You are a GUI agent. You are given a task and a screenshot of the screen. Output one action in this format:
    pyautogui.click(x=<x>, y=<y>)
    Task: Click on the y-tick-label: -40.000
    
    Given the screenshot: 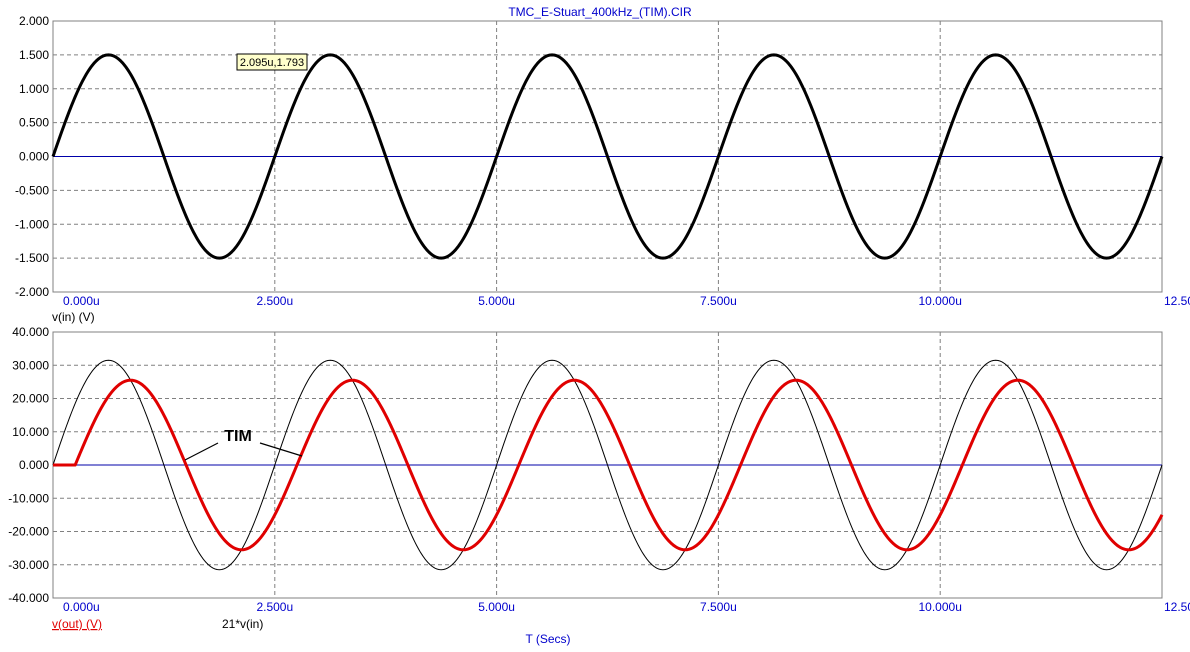 What is the action you would take?
    pyautogui.click(x=28, y=598)
    